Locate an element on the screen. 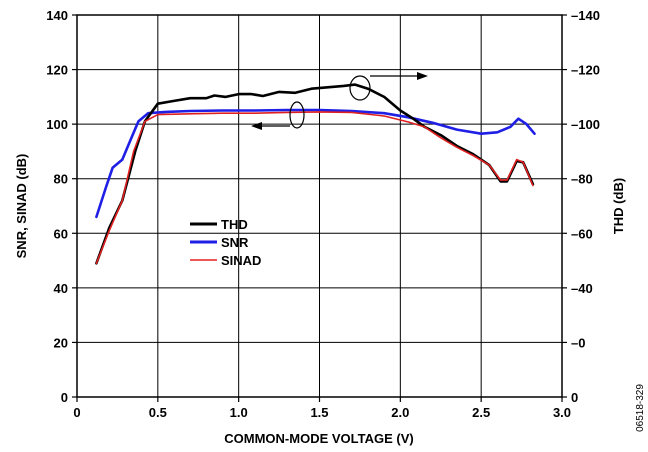 The height and width of the screenshot is (452, 648). x-tick-label: 3.0 is located at coordinates (562, 412).